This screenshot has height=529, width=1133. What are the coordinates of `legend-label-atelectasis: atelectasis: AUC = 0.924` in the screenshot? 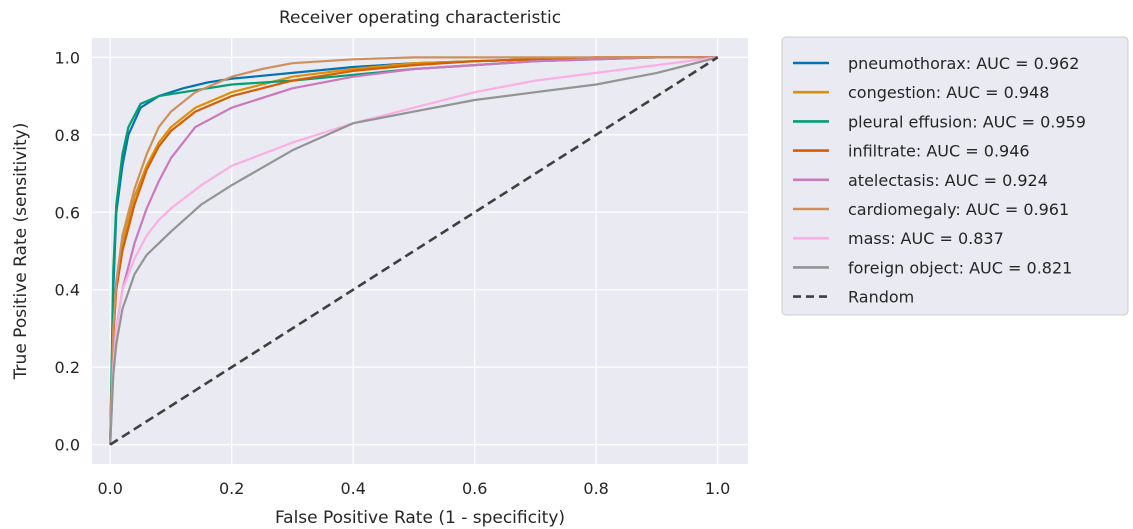 It's located at (948, 180).